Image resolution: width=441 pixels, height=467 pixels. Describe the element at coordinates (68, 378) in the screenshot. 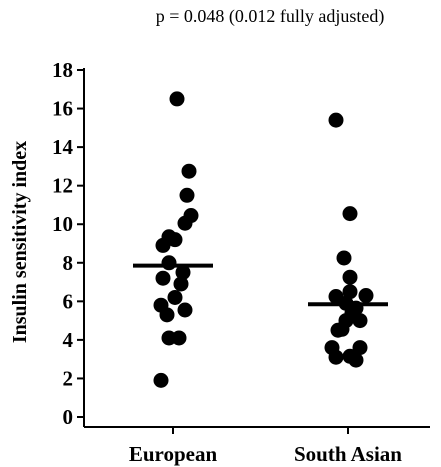

I see `y-tick-label: 2` at that location.